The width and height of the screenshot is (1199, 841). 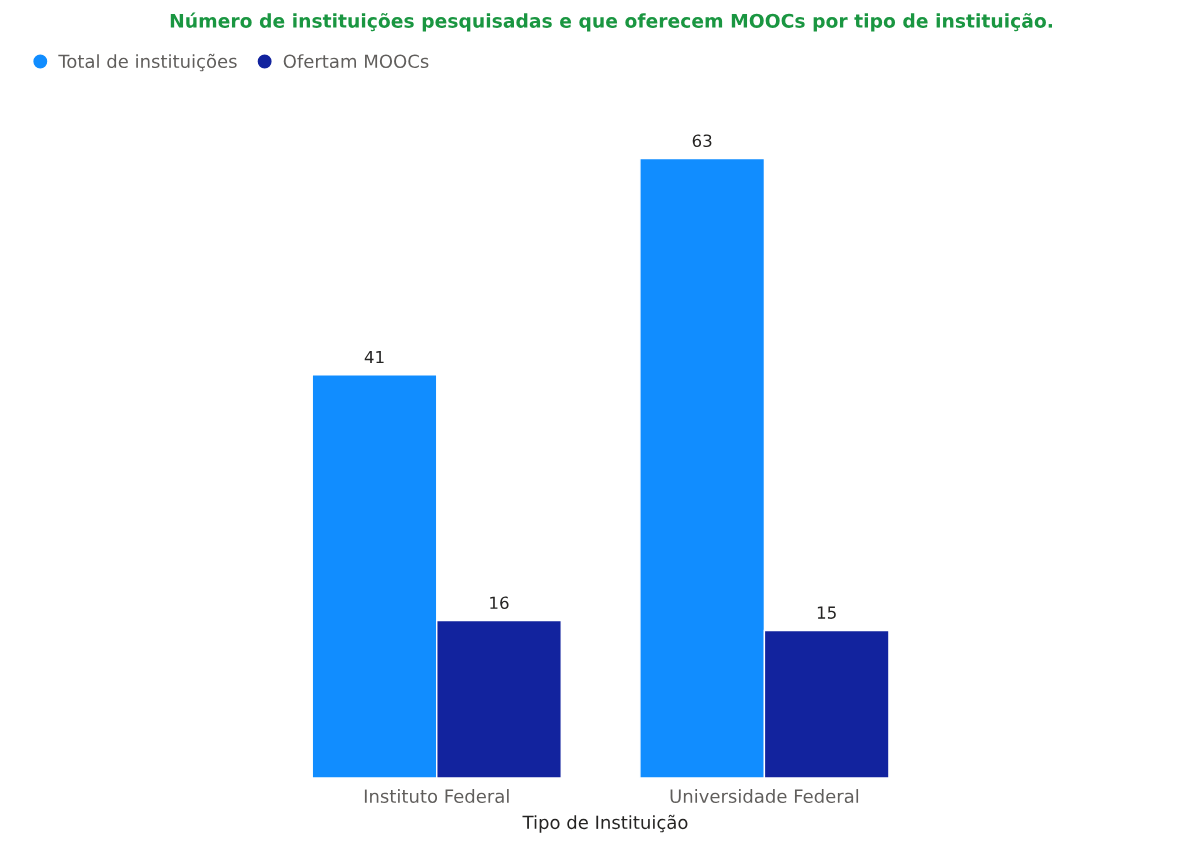 What do you see at coordinates (764, 796) in the screenshot?
I see `x-tick-label: Universidade Federal` at bounding box center [764, 796].